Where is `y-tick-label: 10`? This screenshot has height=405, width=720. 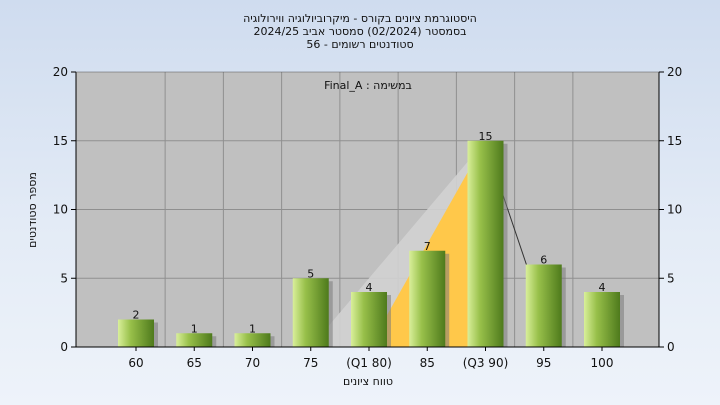 y-tick-label: 10 is located at coordinates (60, 210).